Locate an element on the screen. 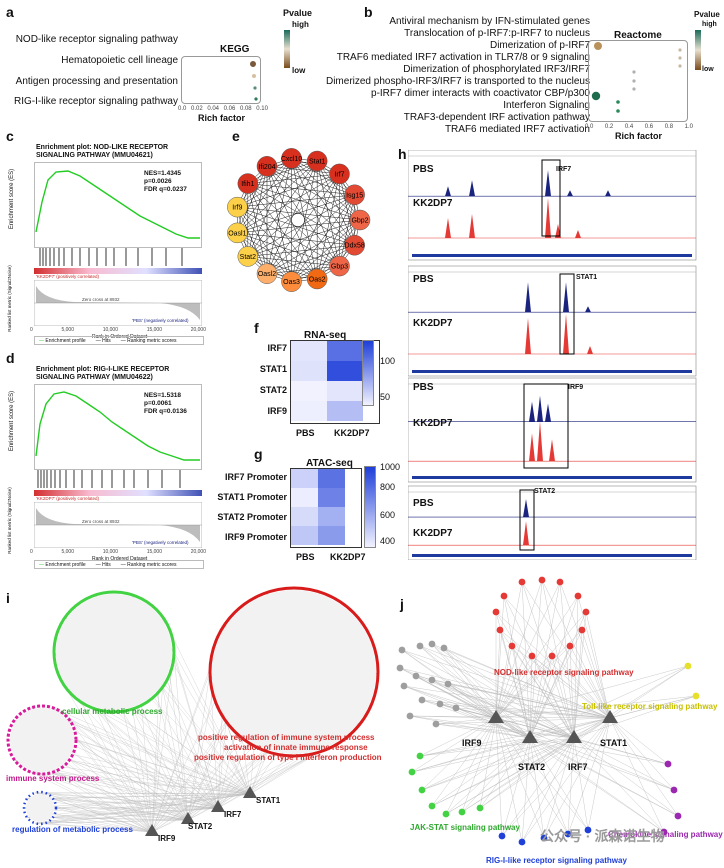 This screenshot has width=724, height=868. label-toll-pathway: Toll-like receptor signaling pathway is located at coordinates (650, 706).